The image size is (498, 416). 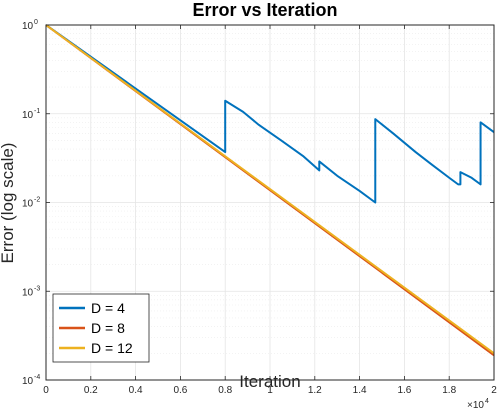 I want to click on legend-label-3: D = 12, so click(x=112, y=348).